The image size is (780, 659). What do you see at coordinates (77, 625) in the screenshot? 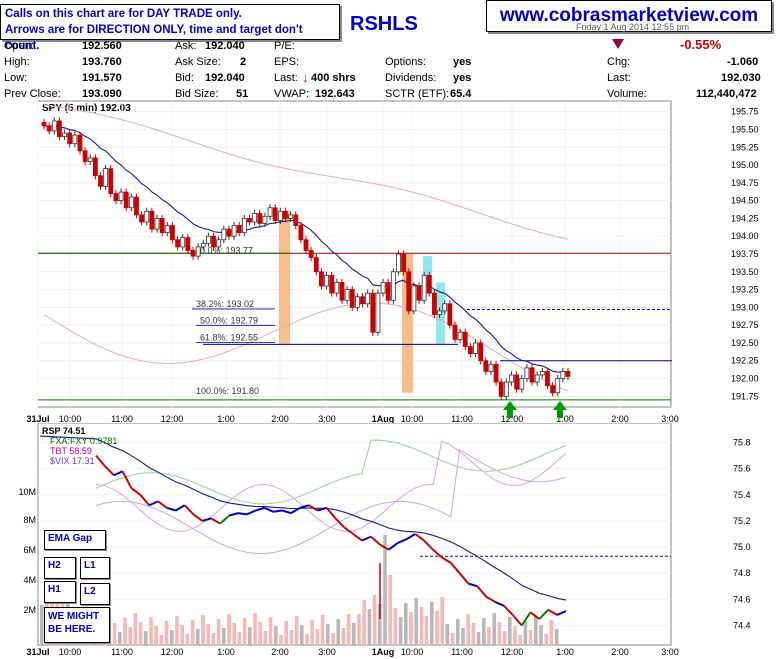
I see `we-might-be-here-note: WE MIGHT BE HERE.` at bounding box center [77, 625].